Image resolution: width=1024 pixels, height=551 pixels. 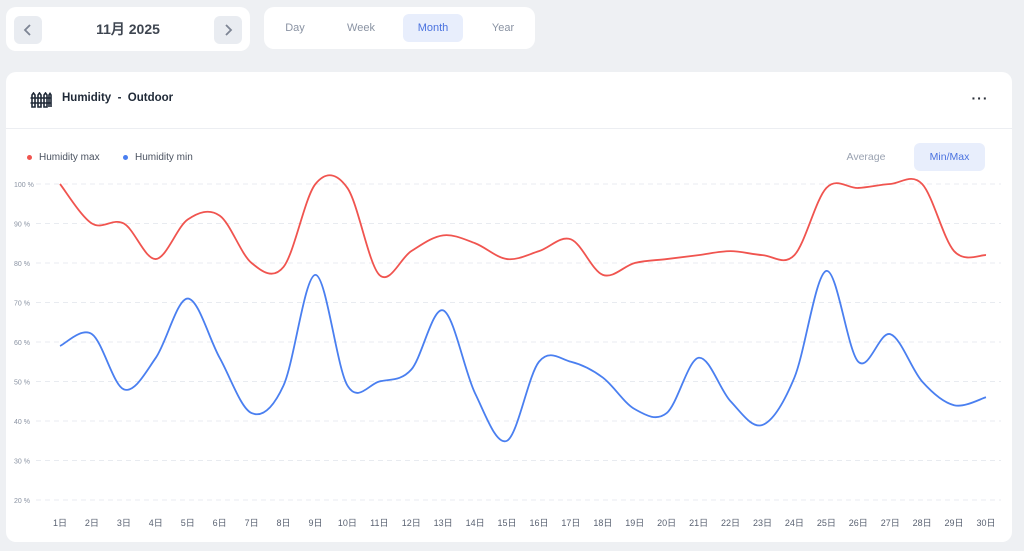 What do you see at coordinates (60, 523) in the screenshot?
I see `x-tick-label: 1日` at bounding box center [60, 523].